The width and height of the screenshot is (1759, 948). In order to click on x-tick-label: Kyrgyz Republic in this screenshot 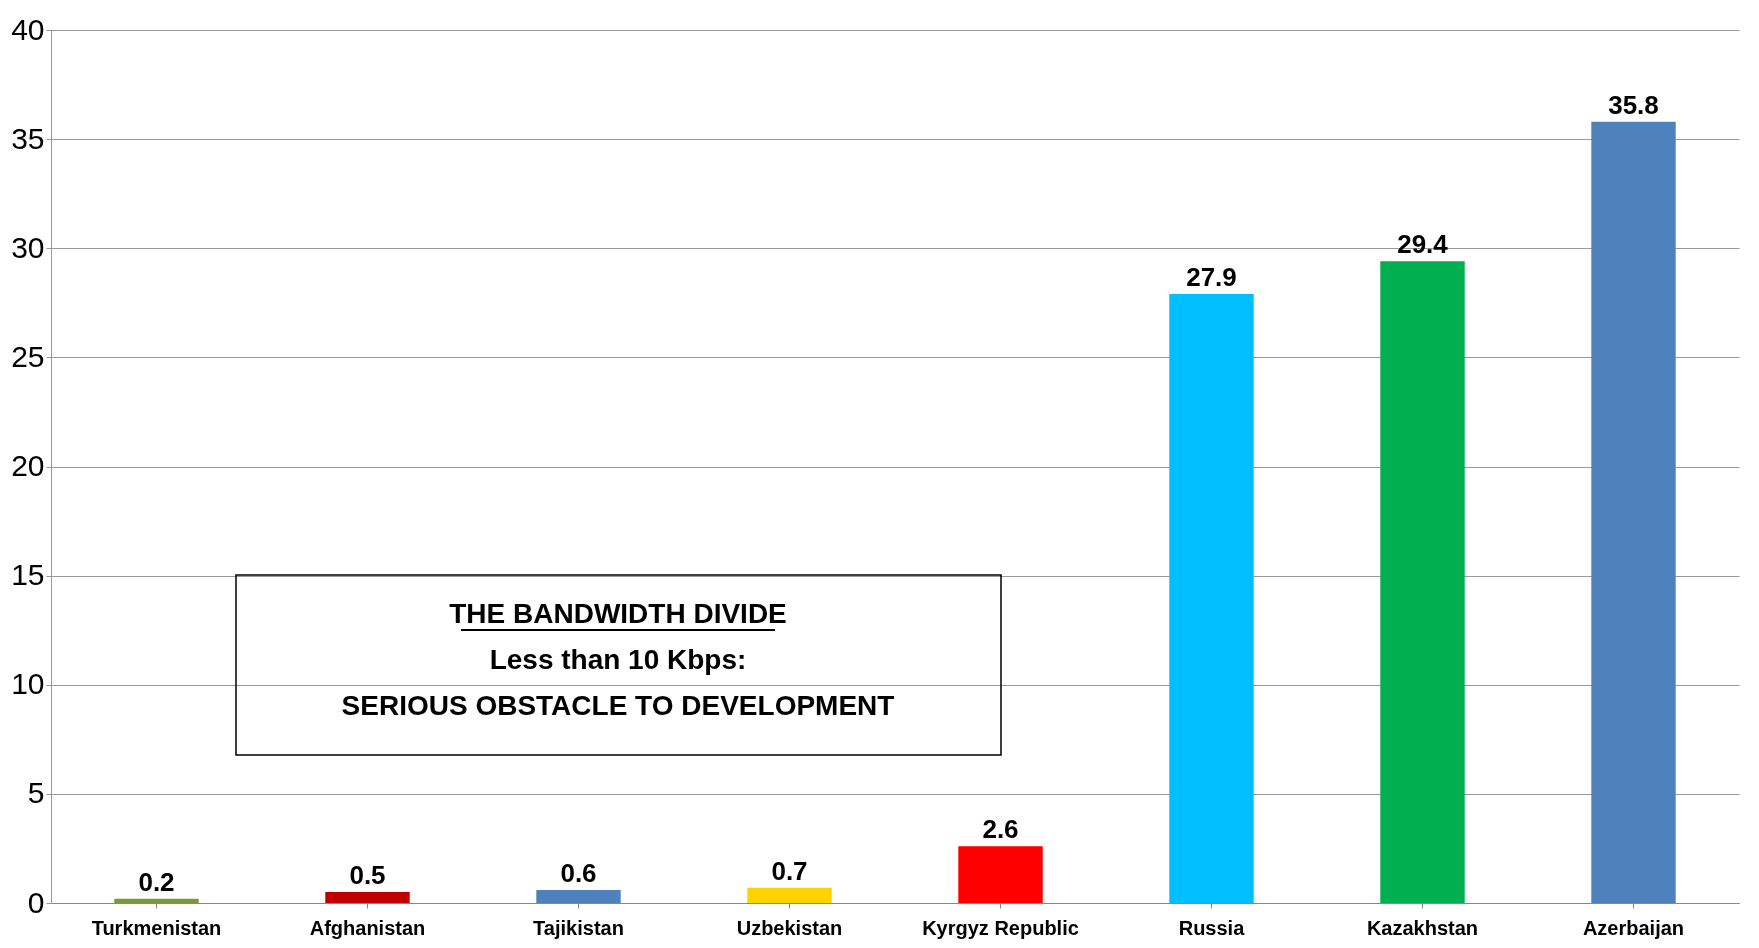, I will do `click(1000, 927)`.